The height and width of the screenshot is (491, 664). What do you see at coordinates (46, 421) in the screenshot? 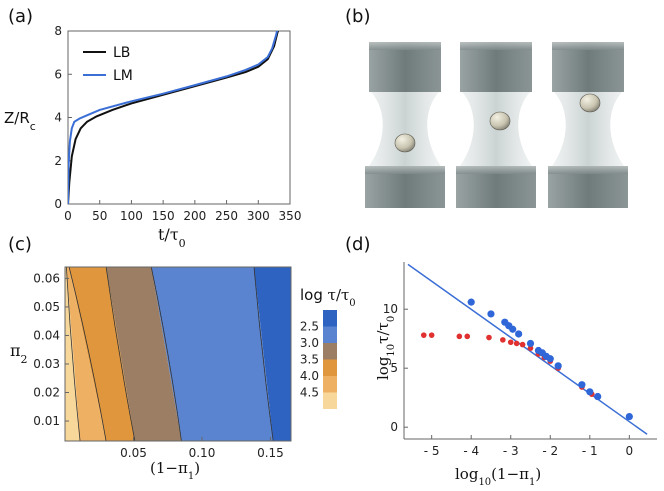
I see `y-tick-label: 0.01` at bounding box center [46, 421].